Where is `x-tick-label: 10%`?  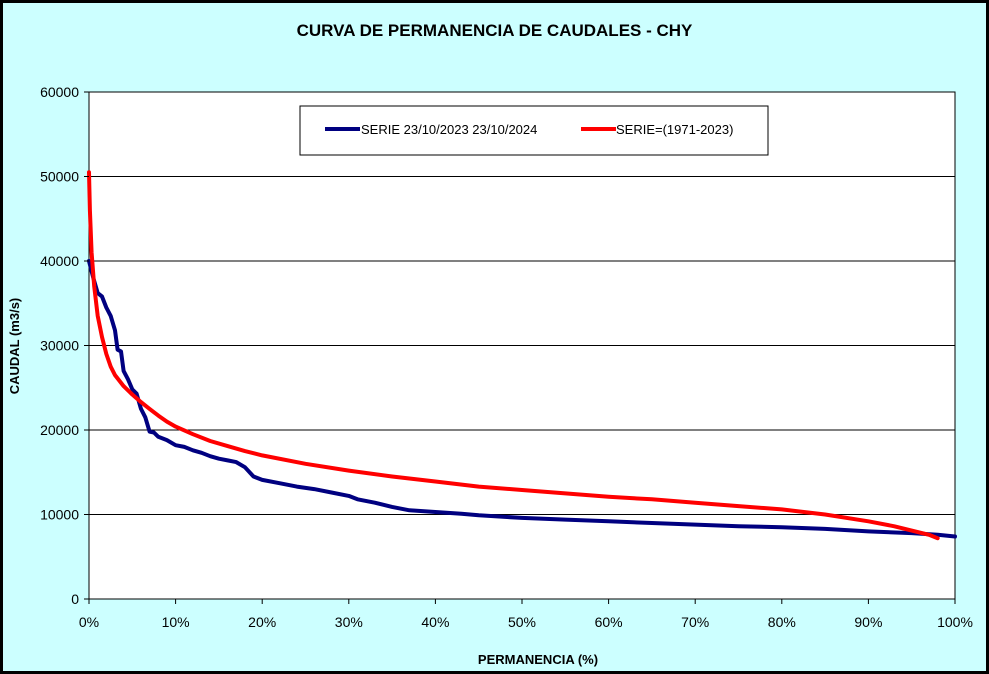 x-tick-label: 10% is located at coordinates (176, 622).